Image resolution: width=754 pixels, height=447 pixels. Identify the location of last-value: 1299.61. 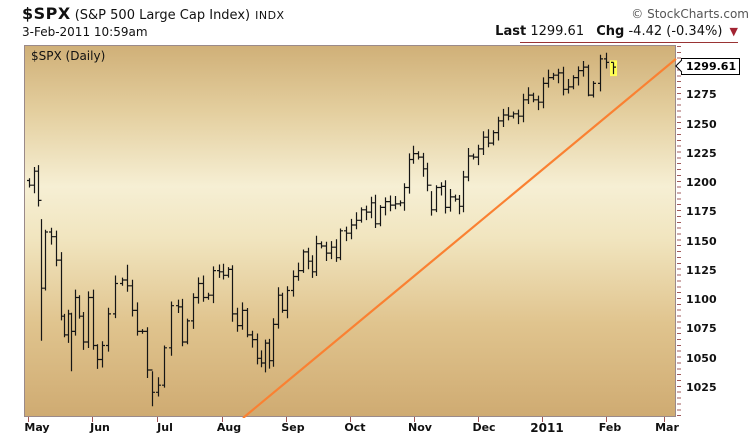
(557, 31).